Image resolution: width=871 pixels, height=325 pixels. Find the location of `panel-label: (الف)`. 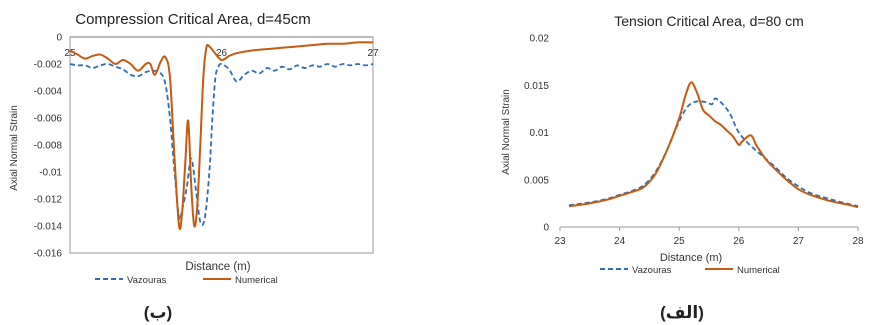

panel-label: (الف) is located at coordinates (682, 312).